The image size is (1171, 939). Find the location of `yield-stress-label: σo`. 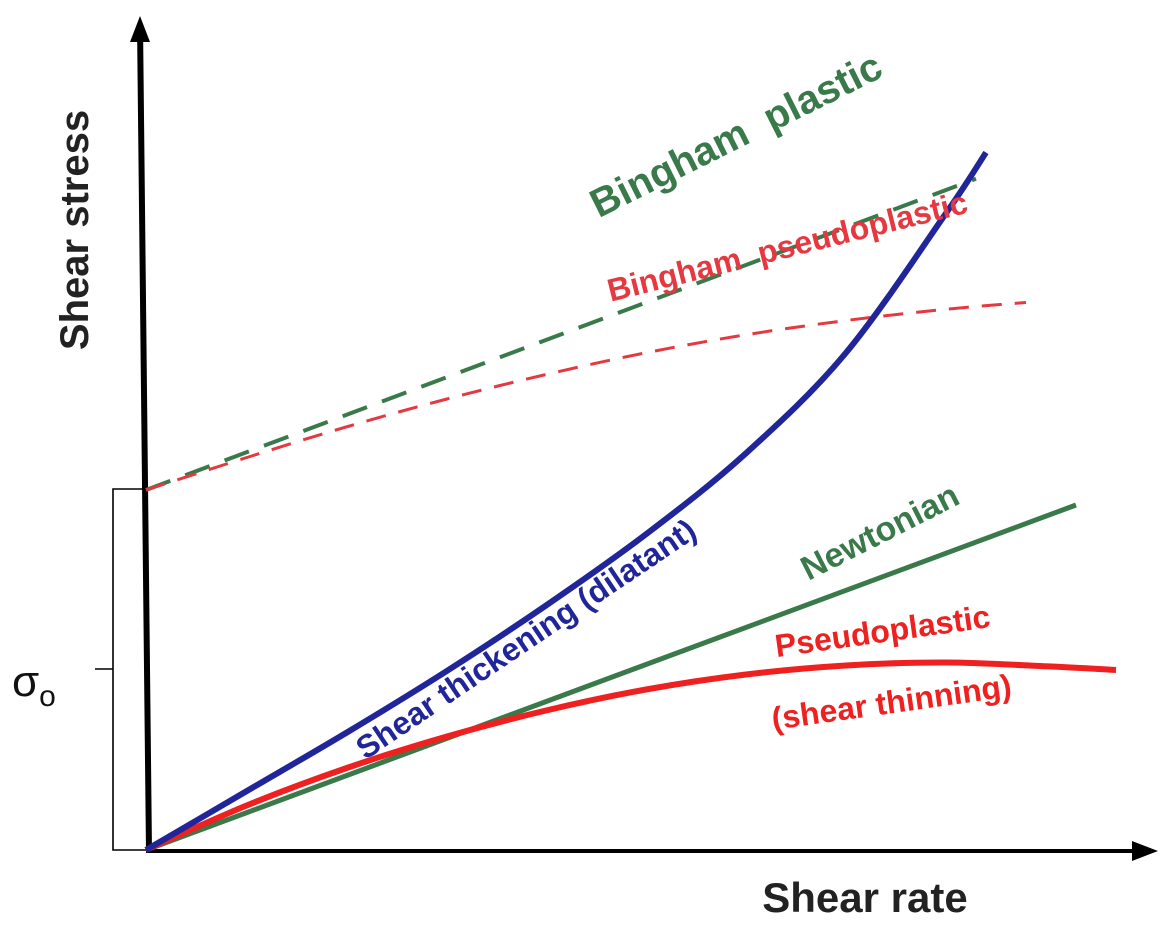

yield-stress-label: σo is located at coordinates (34, 685).